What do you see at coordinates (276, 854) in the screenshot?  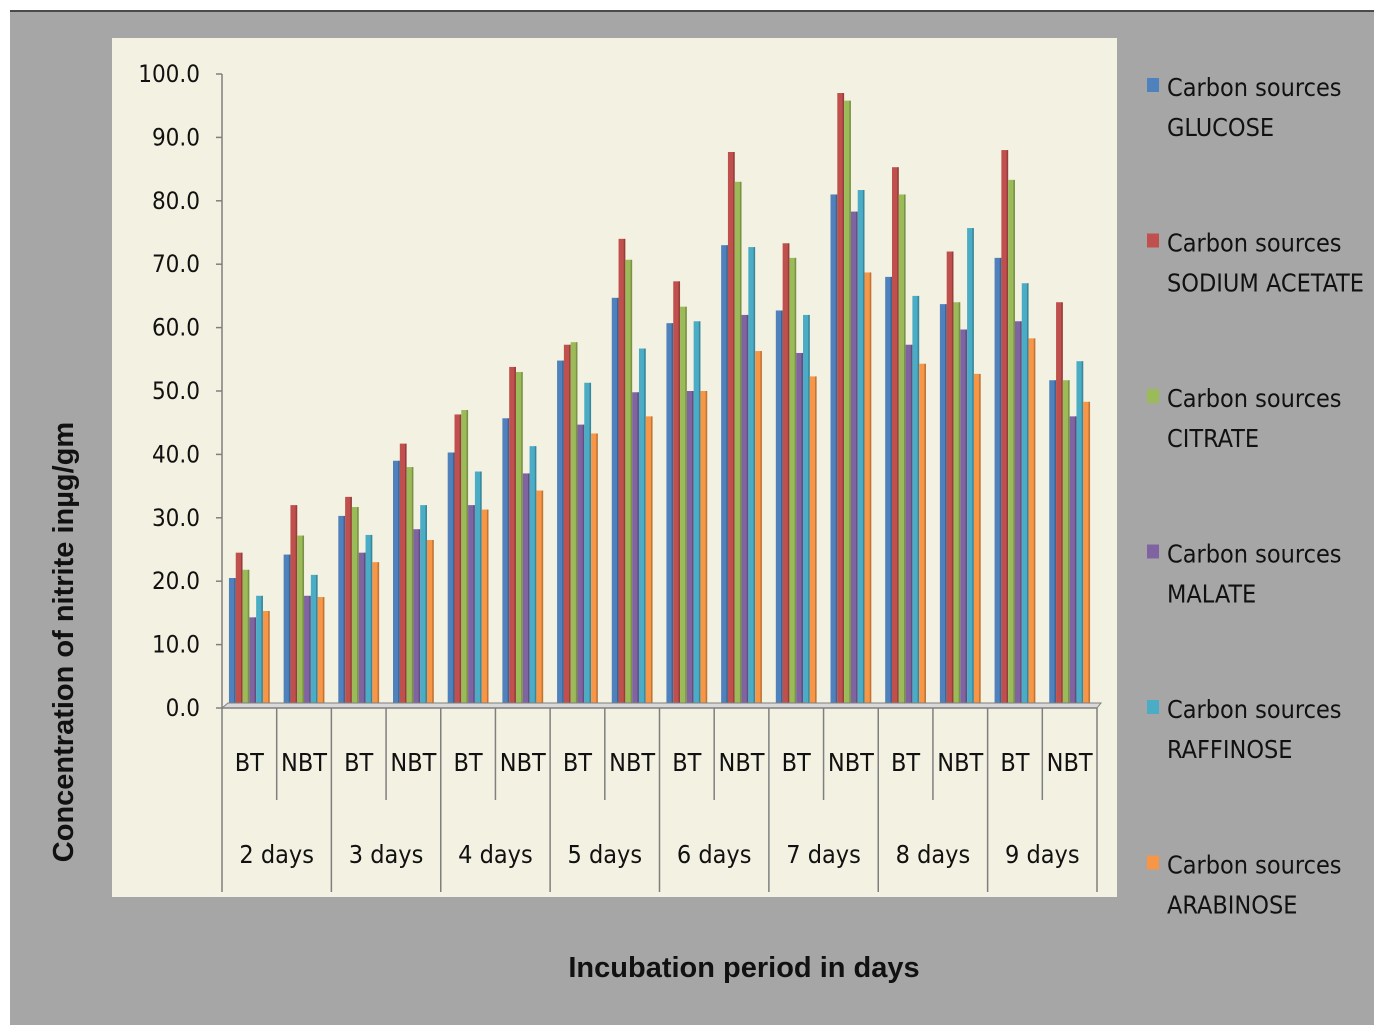 I see `x-group-label: 2 days` at bounding box center [276, 854].